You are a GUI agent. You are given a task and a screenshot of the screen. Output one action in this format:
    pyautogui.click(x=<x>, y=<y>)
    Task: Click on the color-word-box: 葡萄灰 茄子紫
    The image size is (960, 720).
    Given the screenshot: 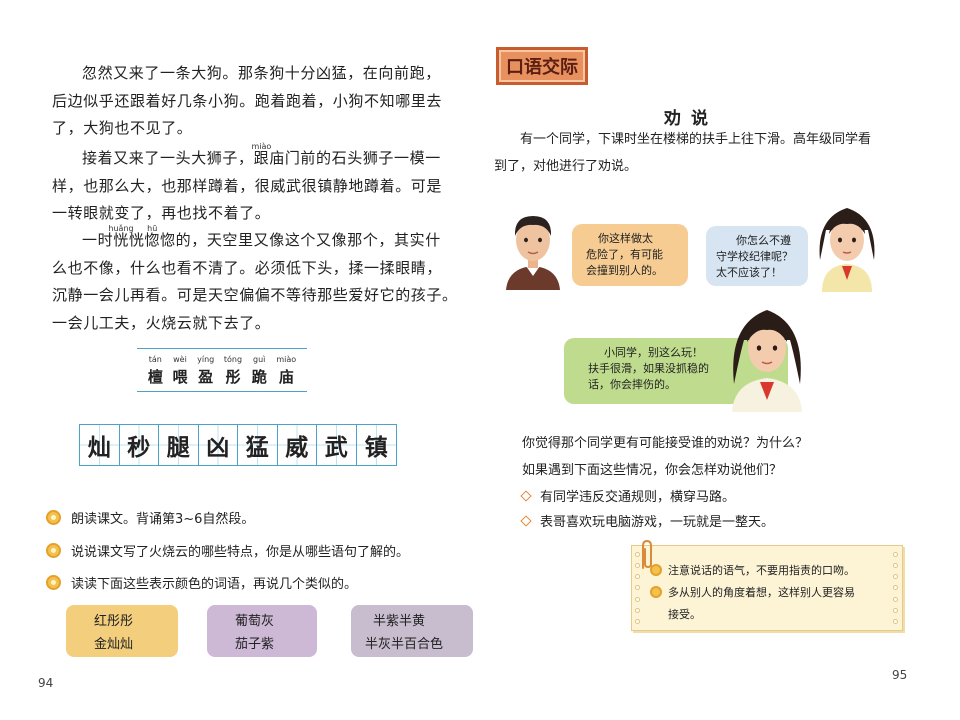 What is the action you would take?
    pyautogui.click(x=262, y=631)
    